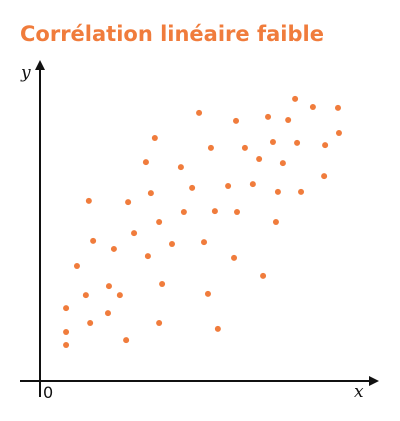  I want to click on chart-title: Corrélation linéaire faible, so click(172, 34).